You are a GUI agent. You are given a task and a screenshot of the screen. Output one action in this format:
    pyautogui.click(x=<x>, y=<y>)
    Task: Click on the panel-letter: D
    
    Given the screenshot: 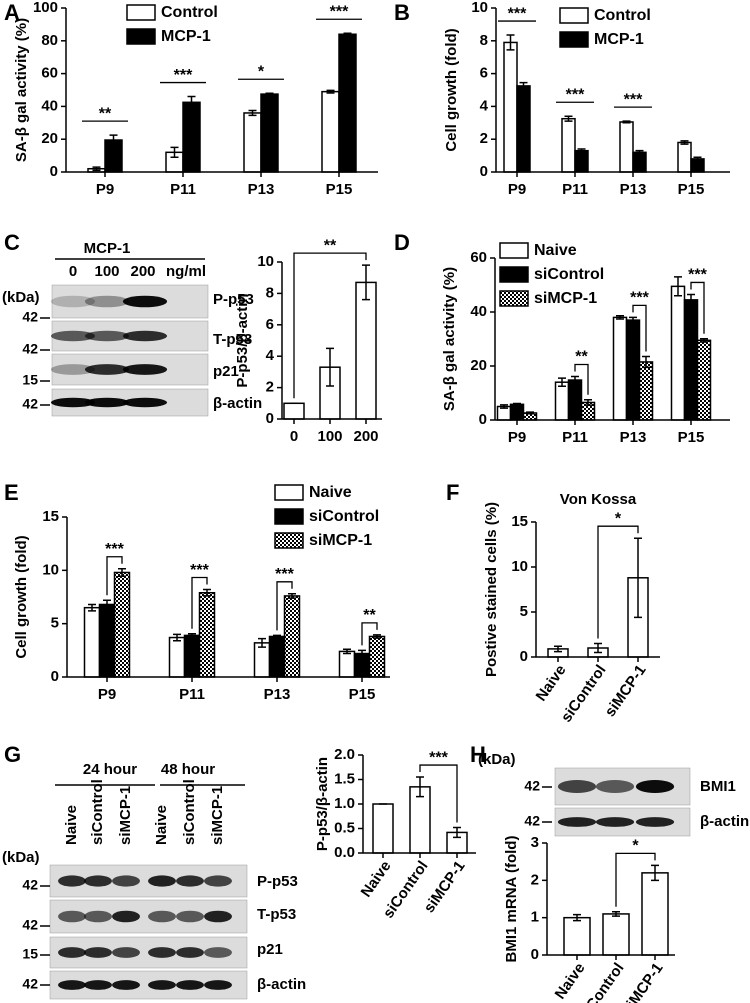 What is the action you would take?
    pyautogui.click(x=402, y=242)
    